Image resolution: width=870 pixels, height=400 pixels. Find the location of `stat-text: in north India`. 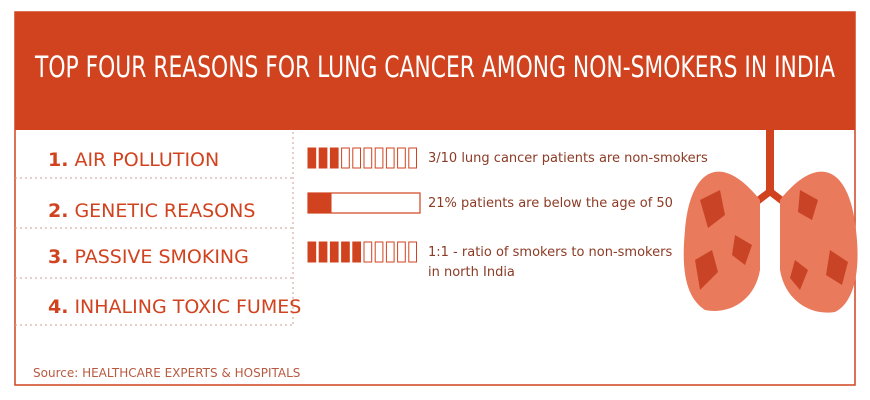

stat-text: in north India is located at coordinates (471, 272).